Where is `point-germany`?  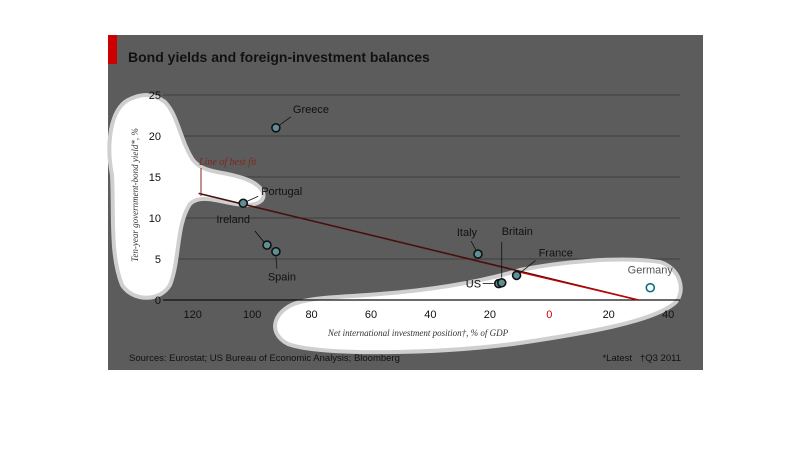
point-germany is located at coordinates (650, 287).